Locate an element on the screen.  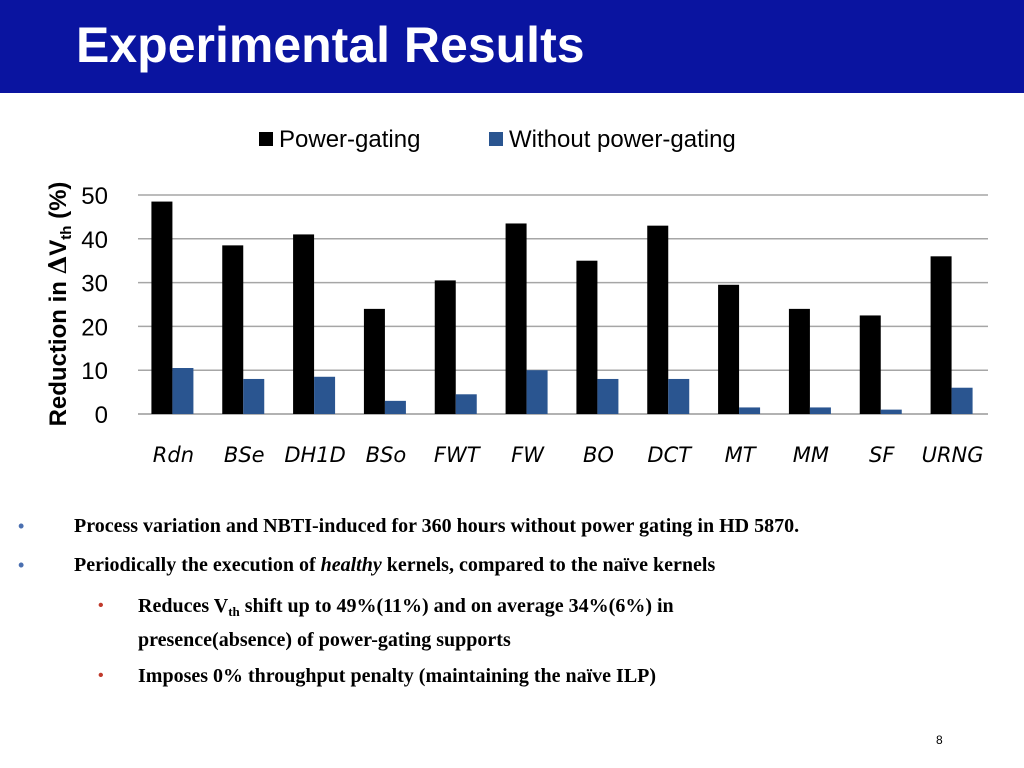
legend-swatch-power-gating is located at coordinates (266, 139).